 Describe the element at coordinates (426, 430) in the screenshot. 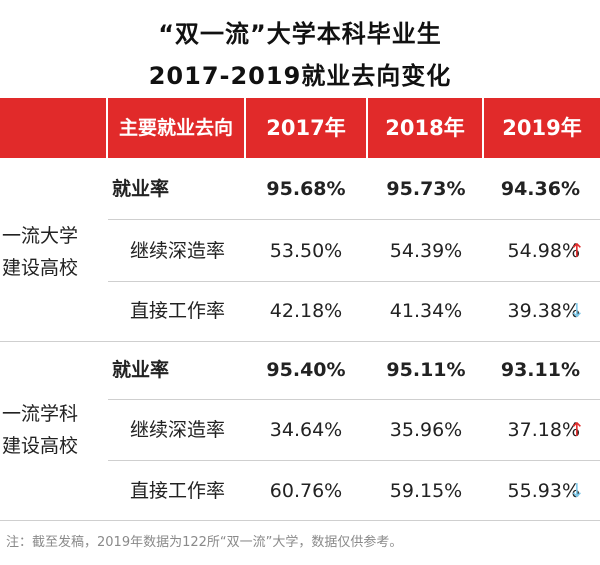

I see `value-2018: 35.96%` at that location.